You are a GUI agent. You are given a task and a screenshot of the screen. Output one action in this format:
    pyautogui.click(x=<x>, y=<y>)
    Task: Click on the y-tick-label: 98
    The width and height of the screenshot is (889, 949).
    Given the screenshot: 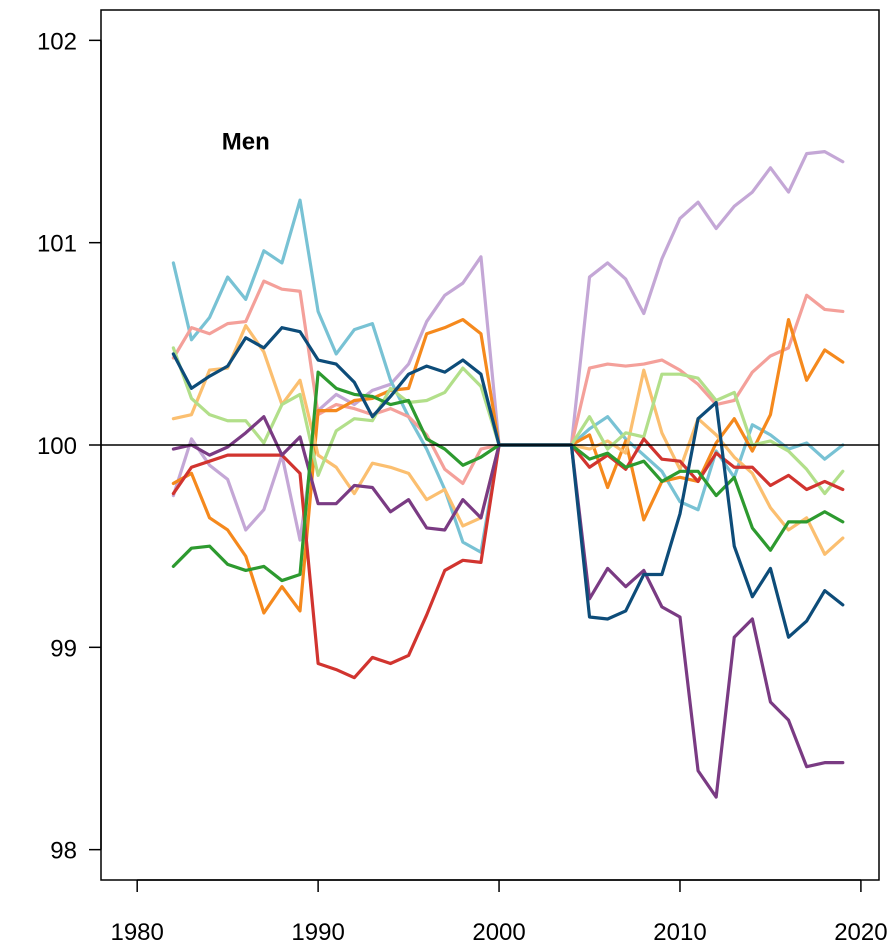 What is the action you would take?
    pyautogui.click(x=63, y=851)
    